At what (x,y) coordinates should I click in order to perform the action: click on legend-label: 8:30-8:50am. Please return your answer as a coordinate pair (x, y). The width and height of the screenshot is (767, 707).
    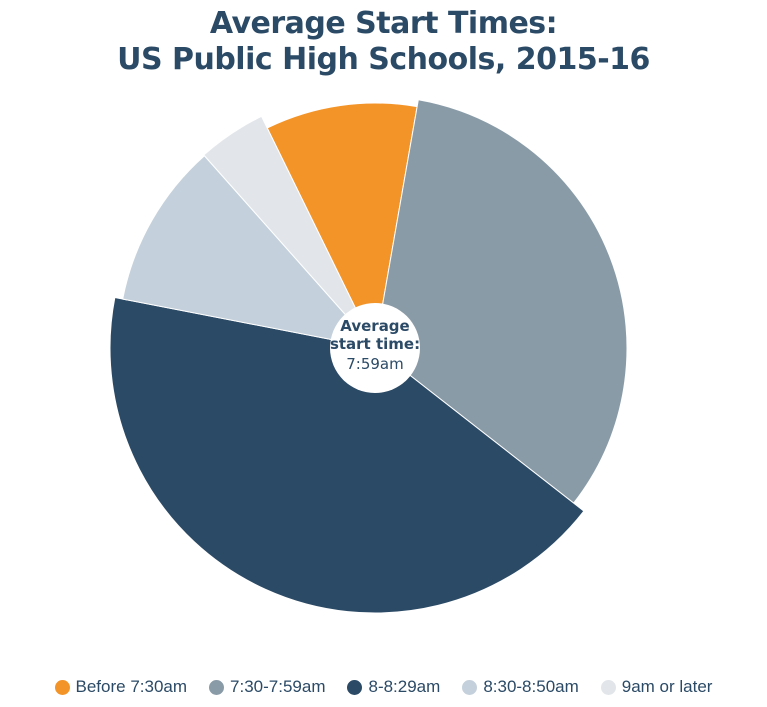
    Looking at the image, I should click on (531, 686).